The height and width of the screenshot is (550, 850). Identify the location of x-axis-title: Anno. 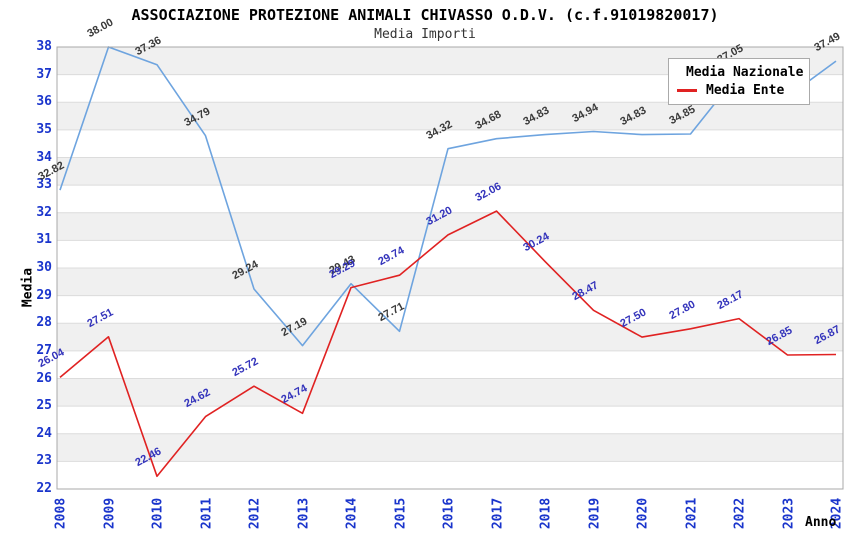
(821, 522).